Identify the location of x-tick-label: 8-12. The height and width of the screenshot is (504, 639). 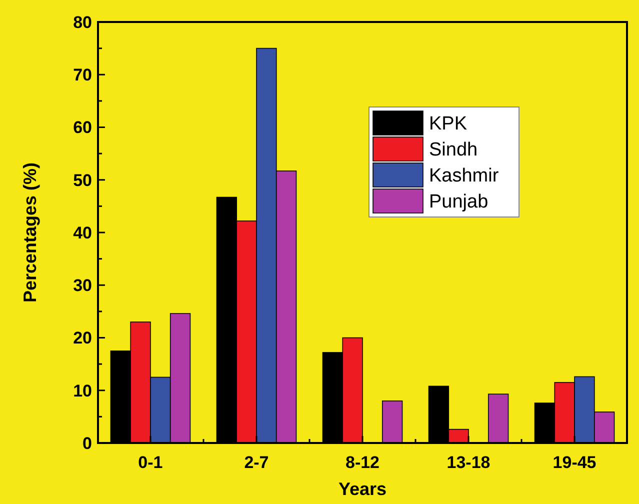
(362, 462).